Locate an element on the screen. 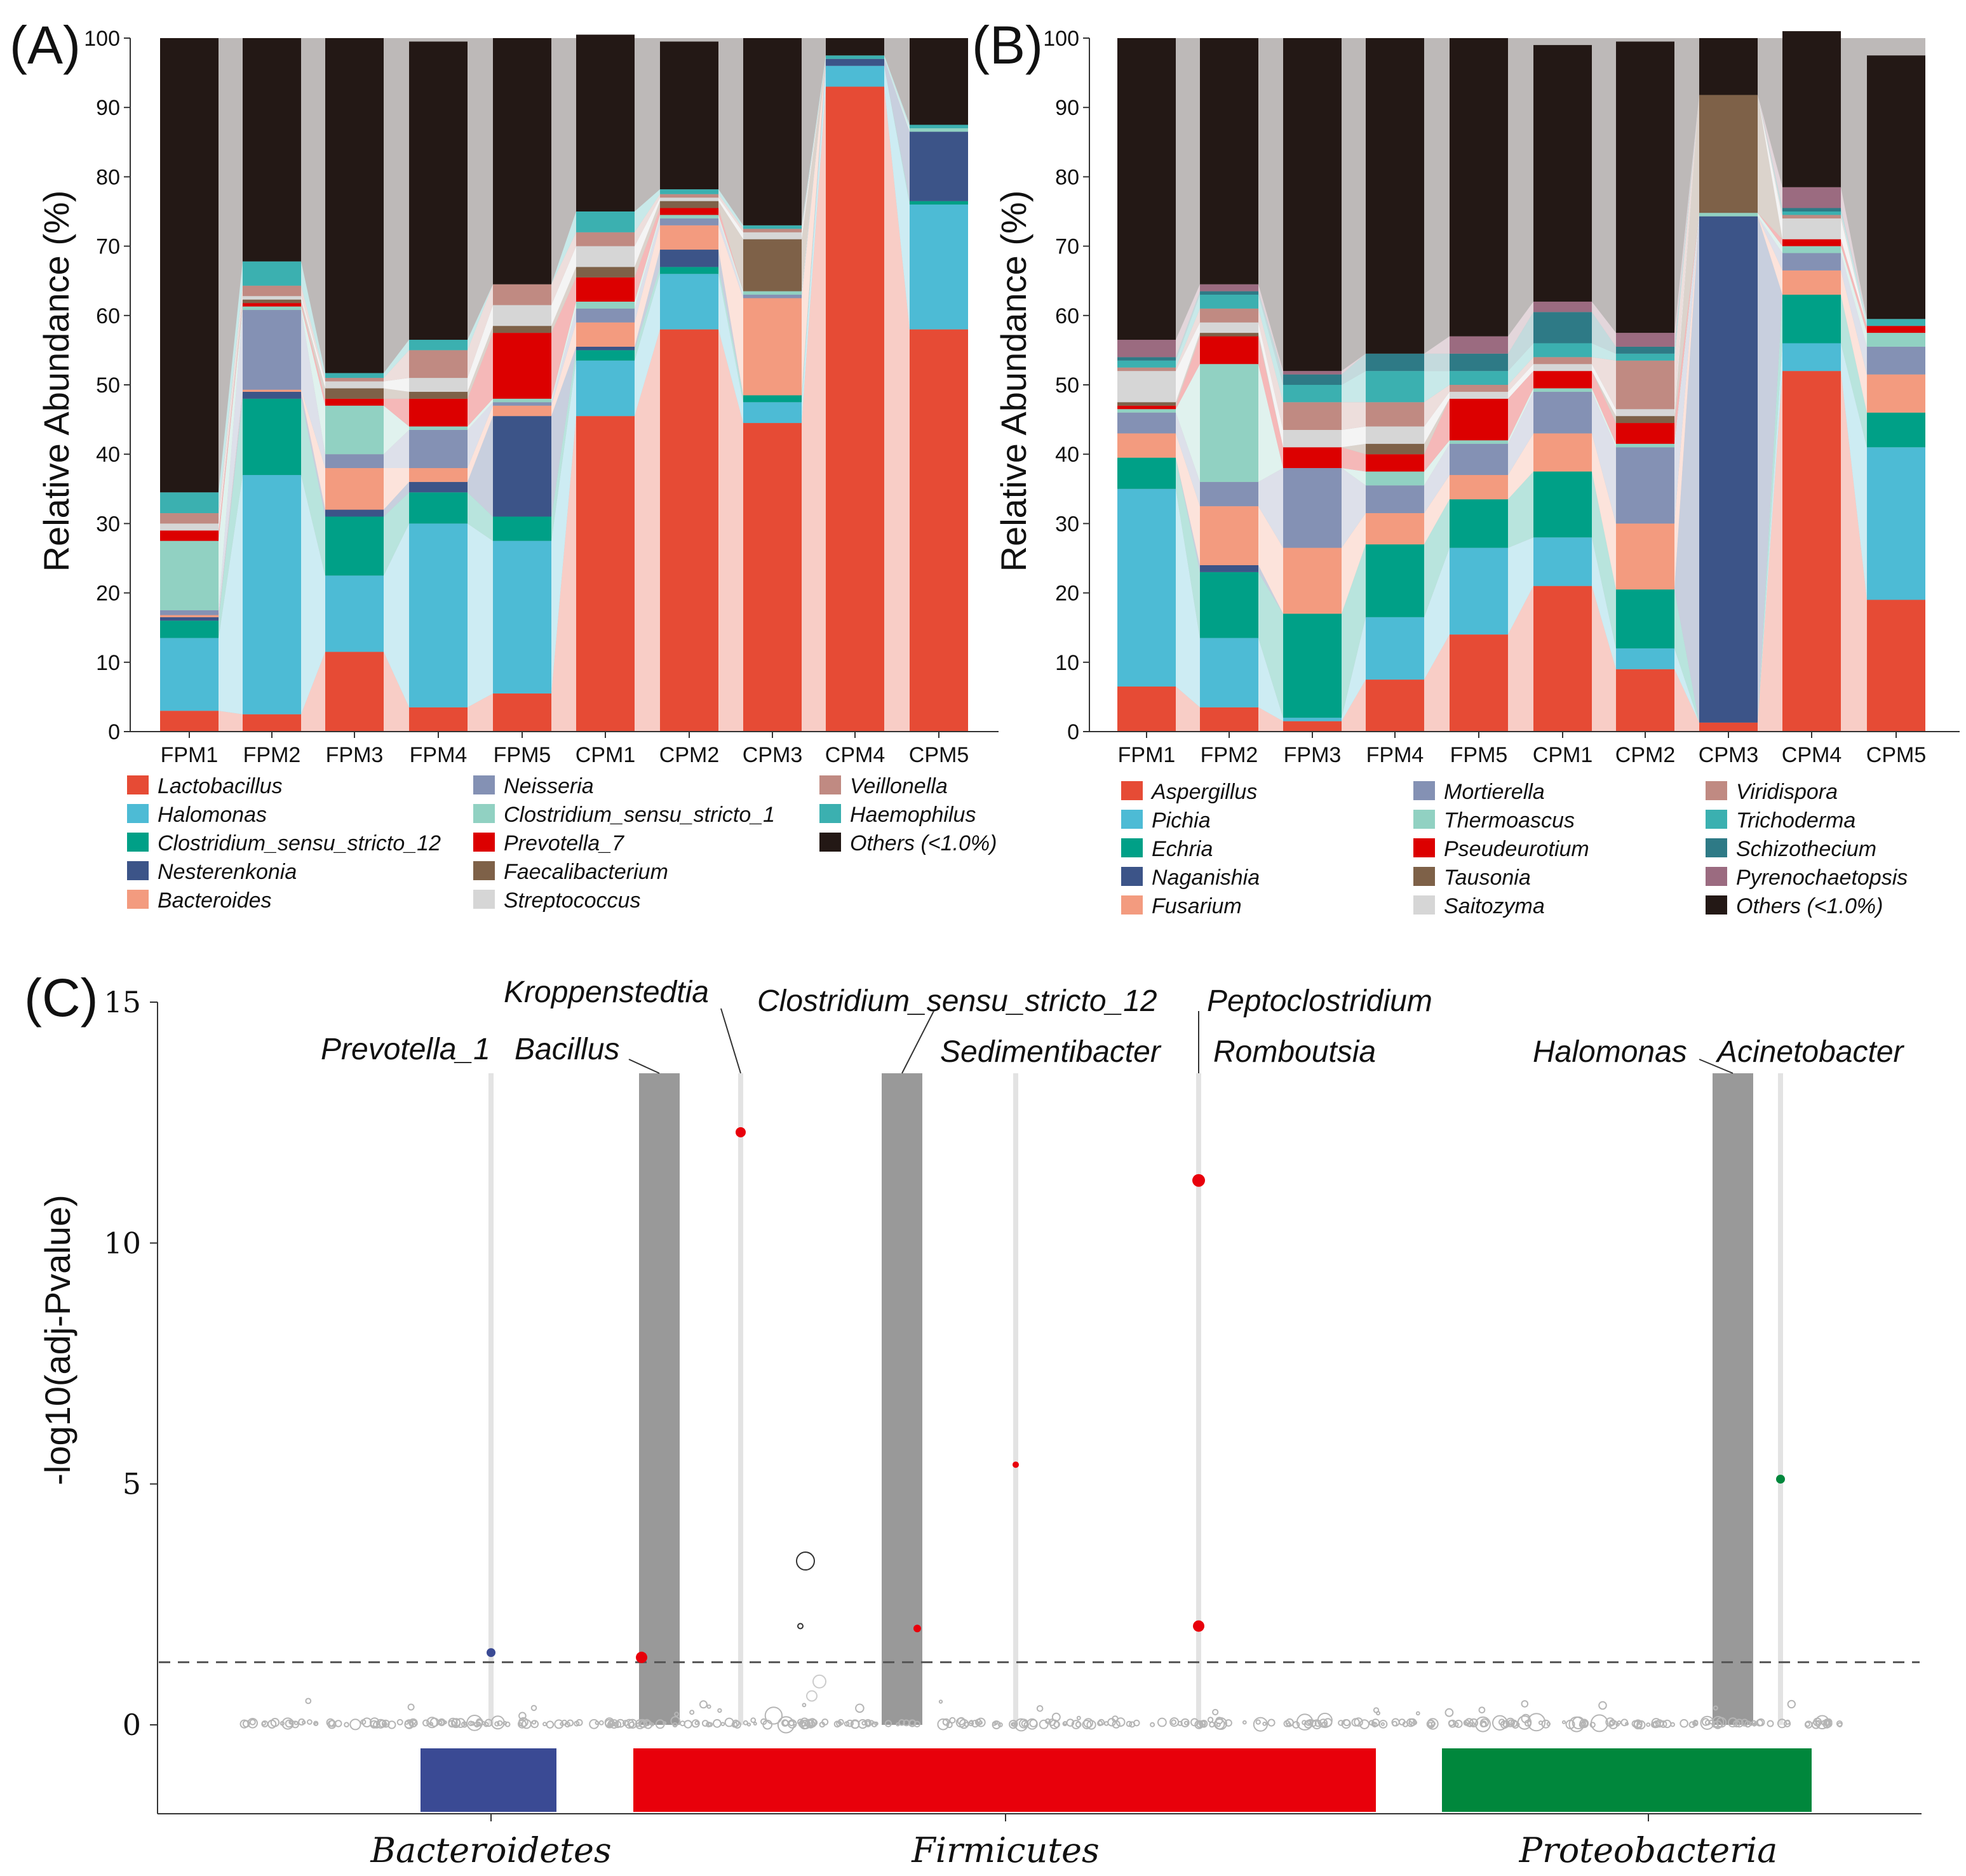 The width and height of the screenshot is (1966, 1876). b-legend-item: Pyrenochaetopsis is located at coordinates (1807, 878).